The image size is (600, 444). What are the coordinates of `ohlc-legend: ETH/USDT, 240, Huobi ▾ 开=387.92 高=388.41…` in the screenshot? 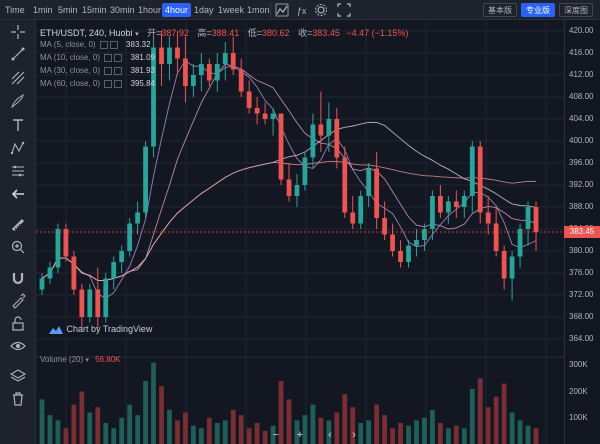 It's located at (224, 32).